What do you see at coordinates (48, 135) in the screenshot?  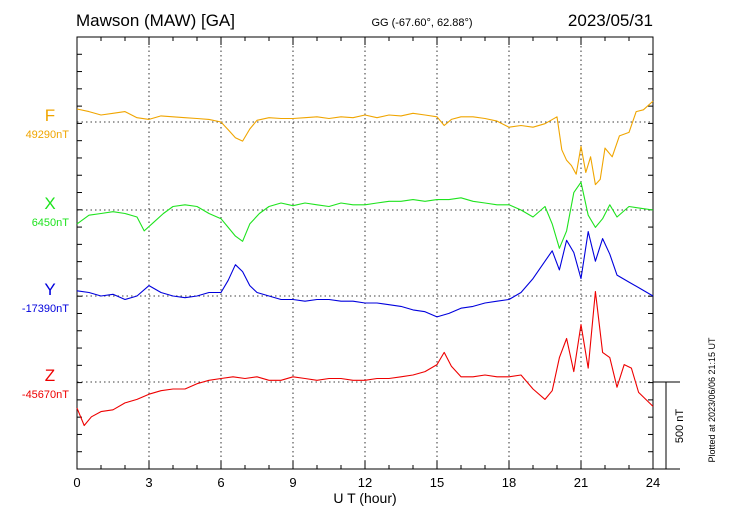 I see `series-baseline-F: 49290nT` at bounding box center [48, 135].